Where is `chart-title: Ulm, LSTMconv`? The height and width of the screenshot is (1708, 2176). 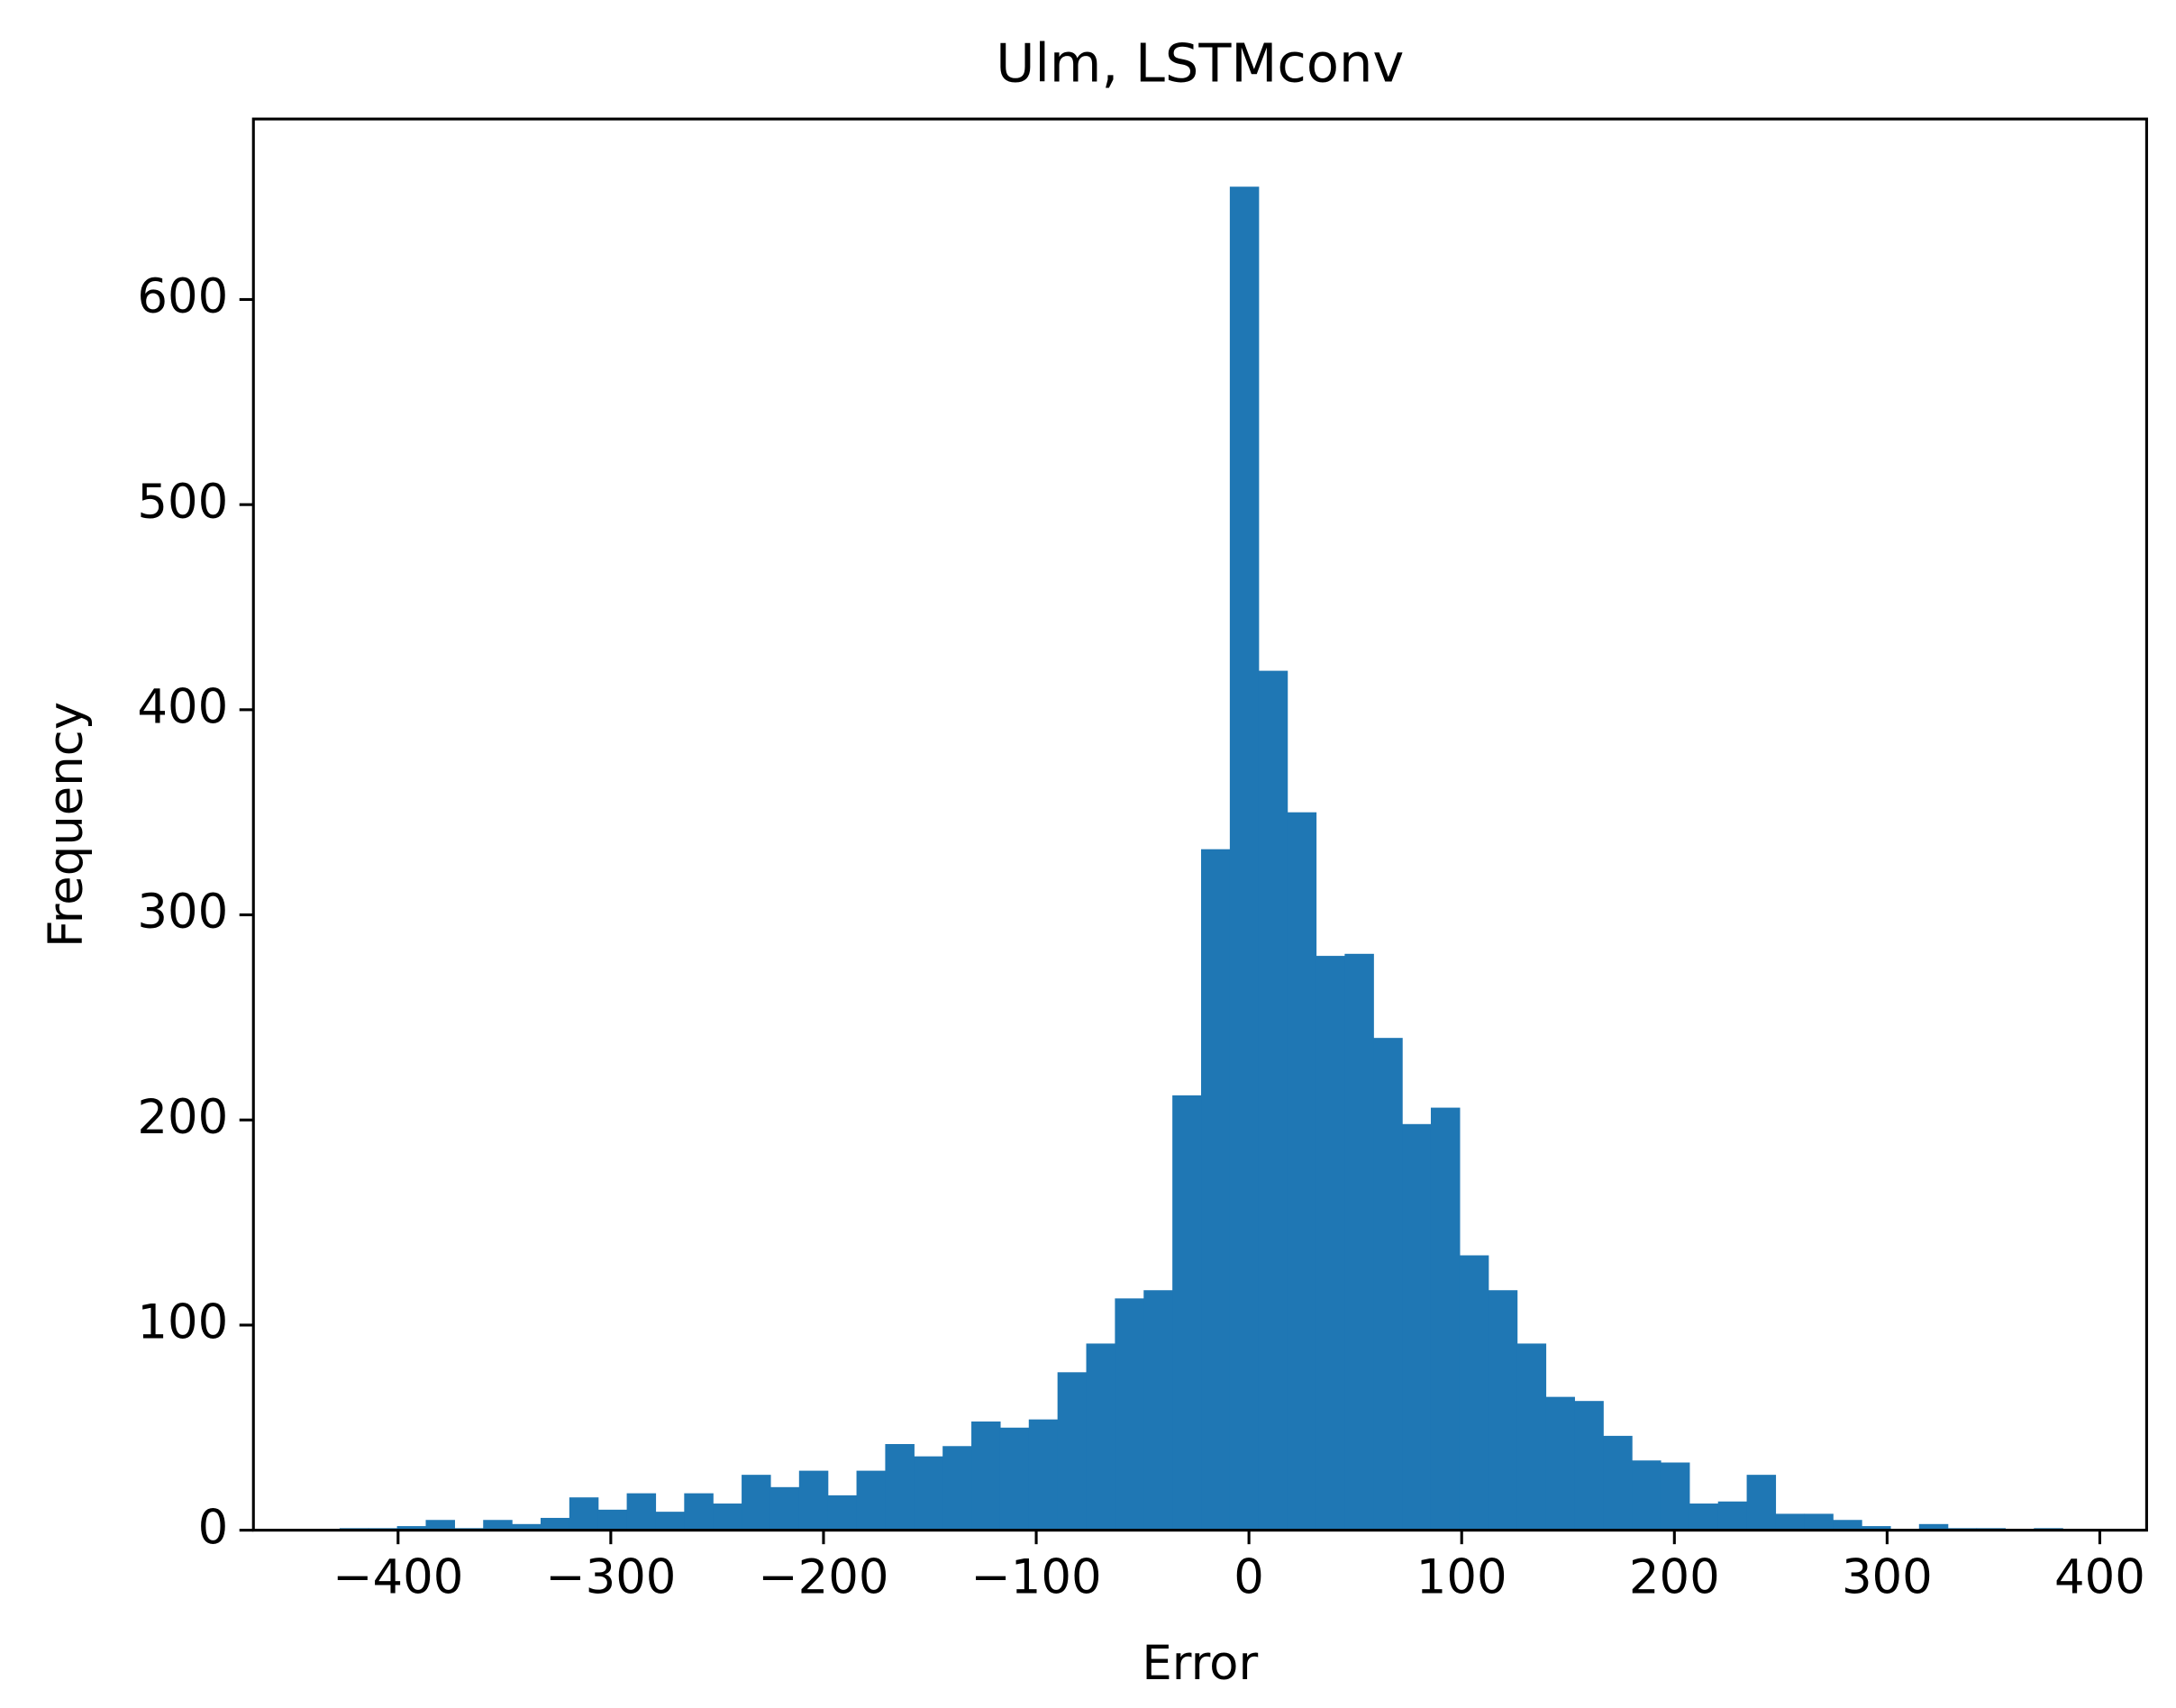 chart-title: Ulm, LSTMconv is located at coordinates (1200, 63).